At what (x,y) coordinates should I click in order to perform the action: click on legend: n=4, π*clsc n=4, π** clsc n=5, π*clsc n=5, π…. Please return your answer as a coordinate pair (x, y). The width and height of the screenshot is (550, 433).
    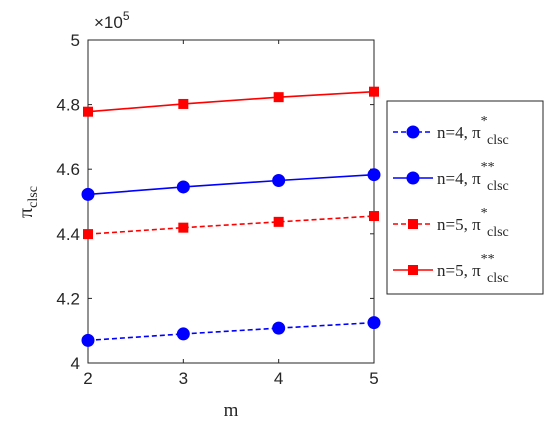
    Looking at the image, I should click on (451, 200).